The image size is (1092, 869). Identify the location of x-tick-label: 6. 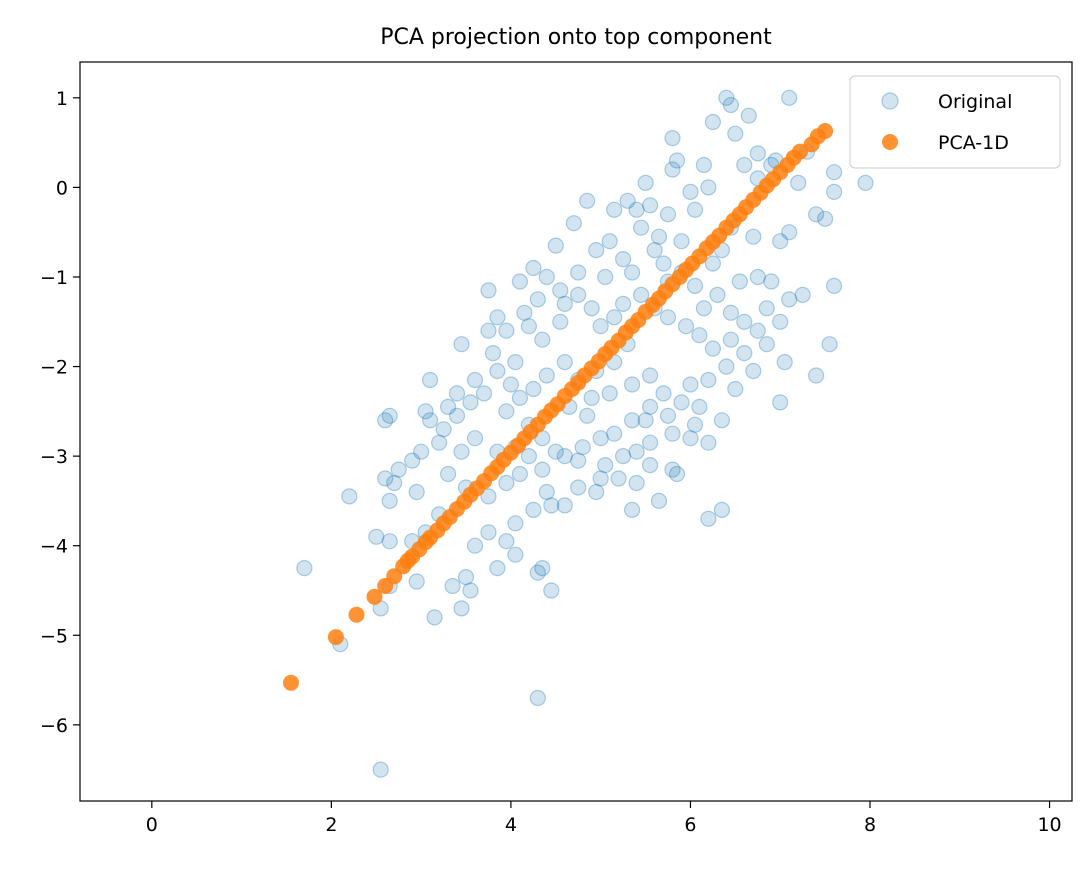
(690, 825).